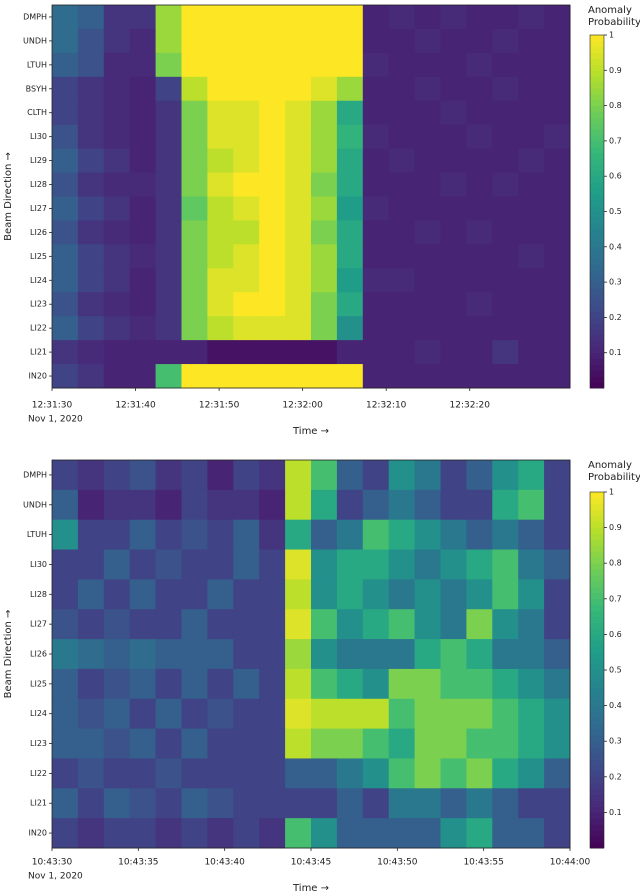 This screenshot has width=640, height=892. What do you see at coordinates (52, 406) in the screenshot?
I see `x-tick-label: 12:31:30` at bounding box center [52, 406].